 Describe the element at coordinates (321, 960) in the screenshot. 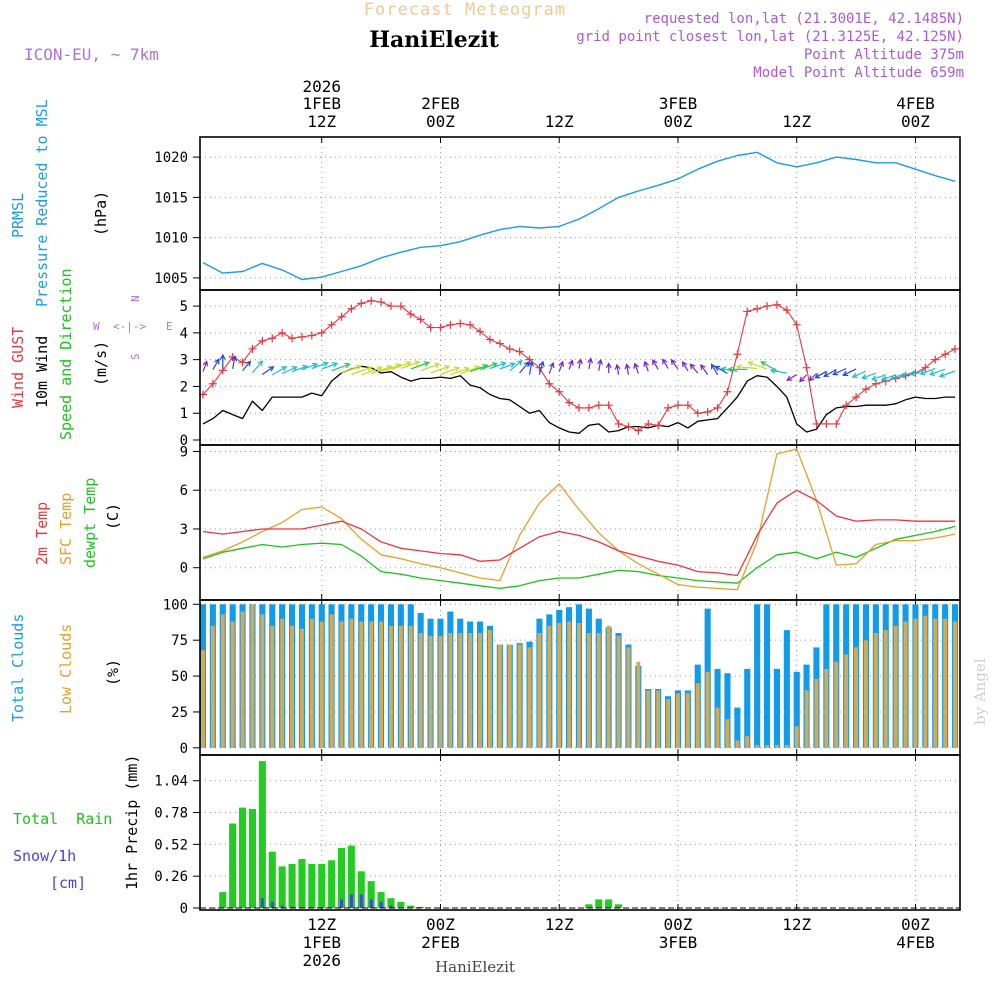

I see `bottom-time-label: 2026` at that location.